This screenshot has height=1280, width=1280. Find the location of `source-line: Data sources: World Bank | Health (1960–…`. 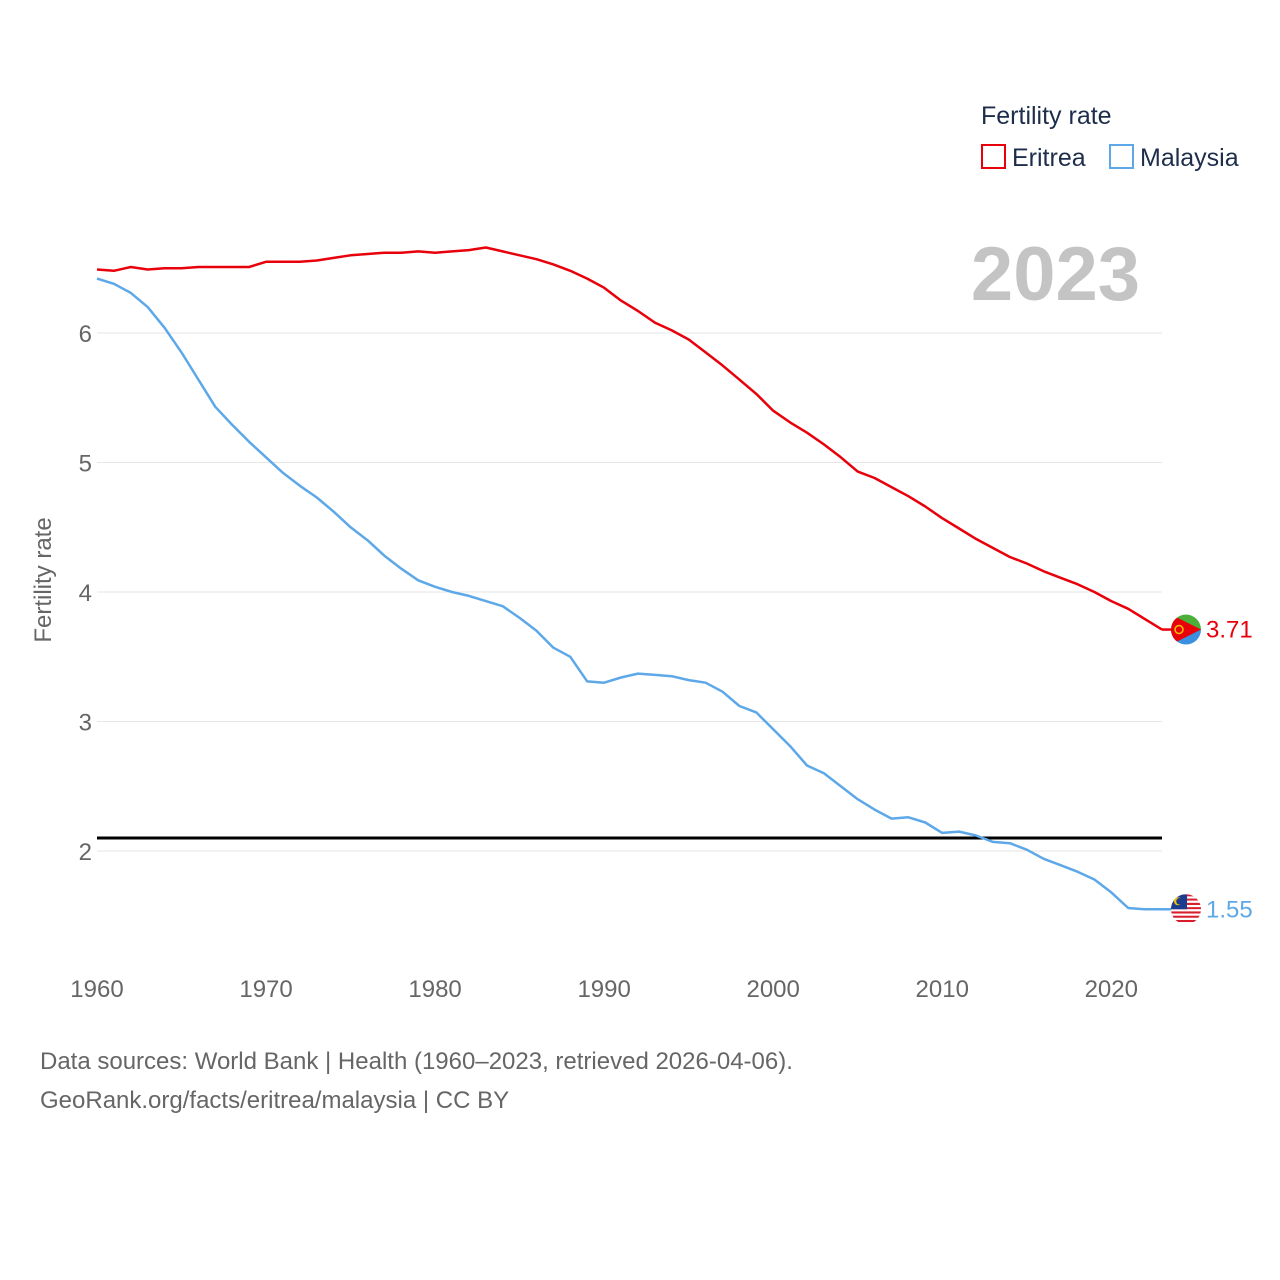

source-line: Data sources: World Bank | Health (1960–… is located at coordinates (416, 1061).